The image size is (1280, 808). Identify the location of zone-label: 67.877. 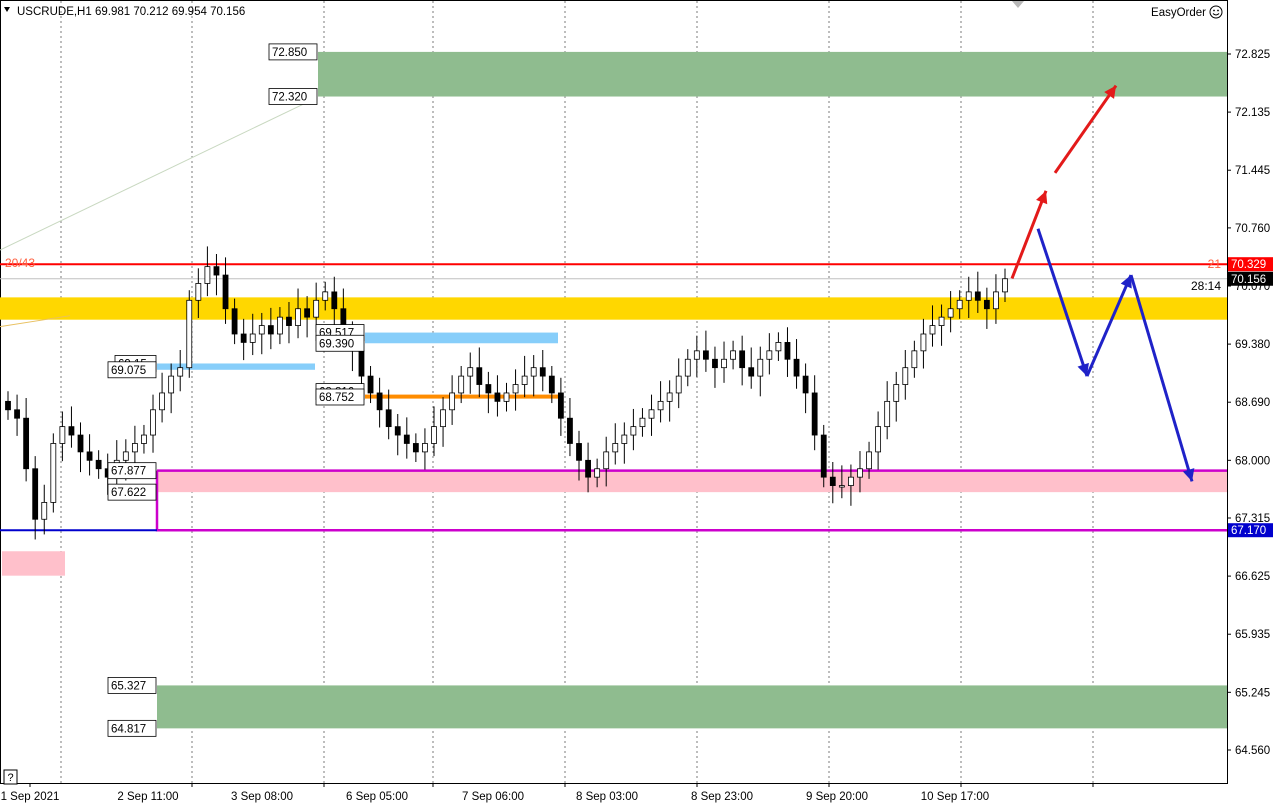
(128, 472).